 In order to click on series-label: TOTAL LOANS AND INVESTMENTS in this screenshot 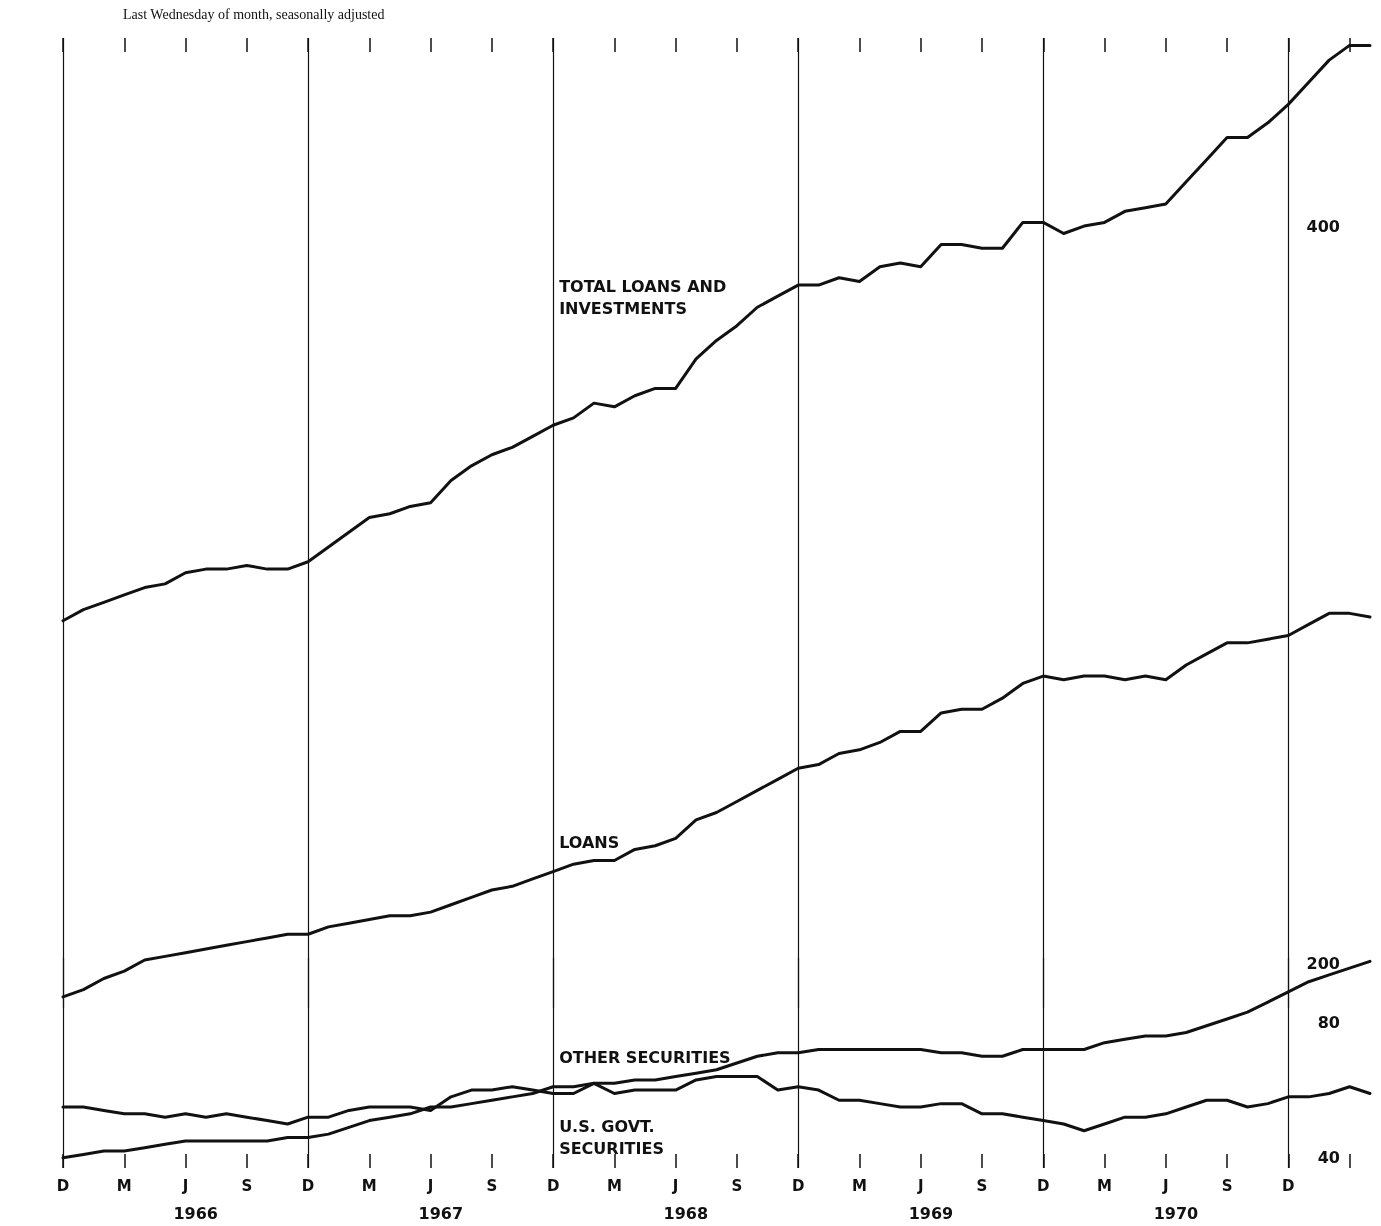, I will do `click(645, 297)`.